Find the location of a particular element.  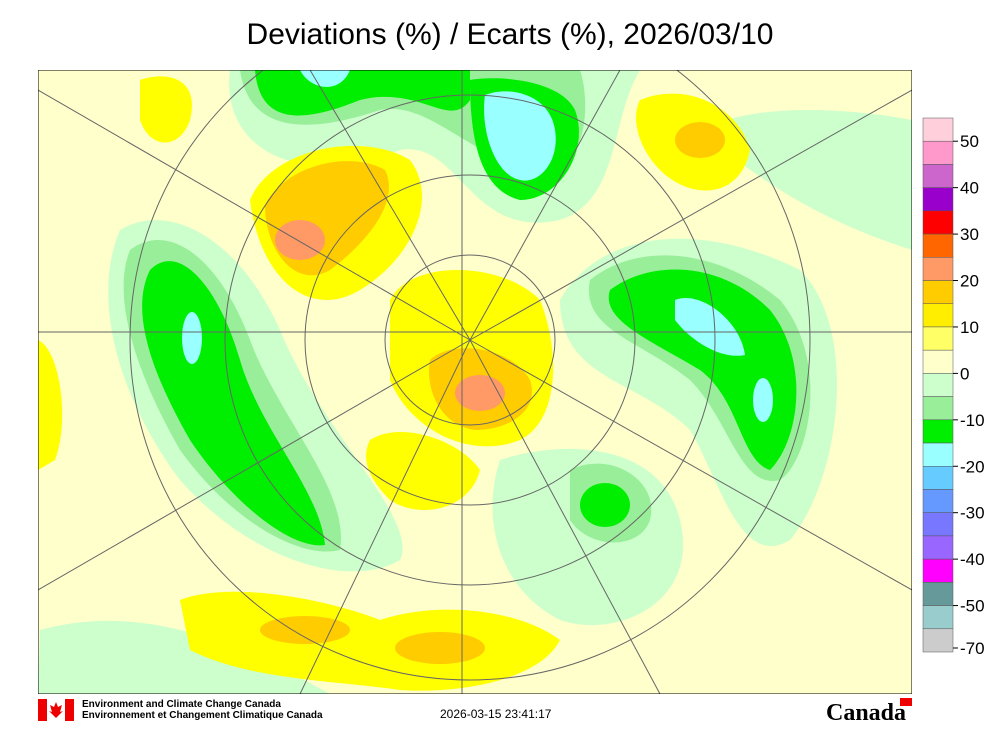

timestamp: 2026-03-15 23:41:17 is located at coordinates (496, 714).